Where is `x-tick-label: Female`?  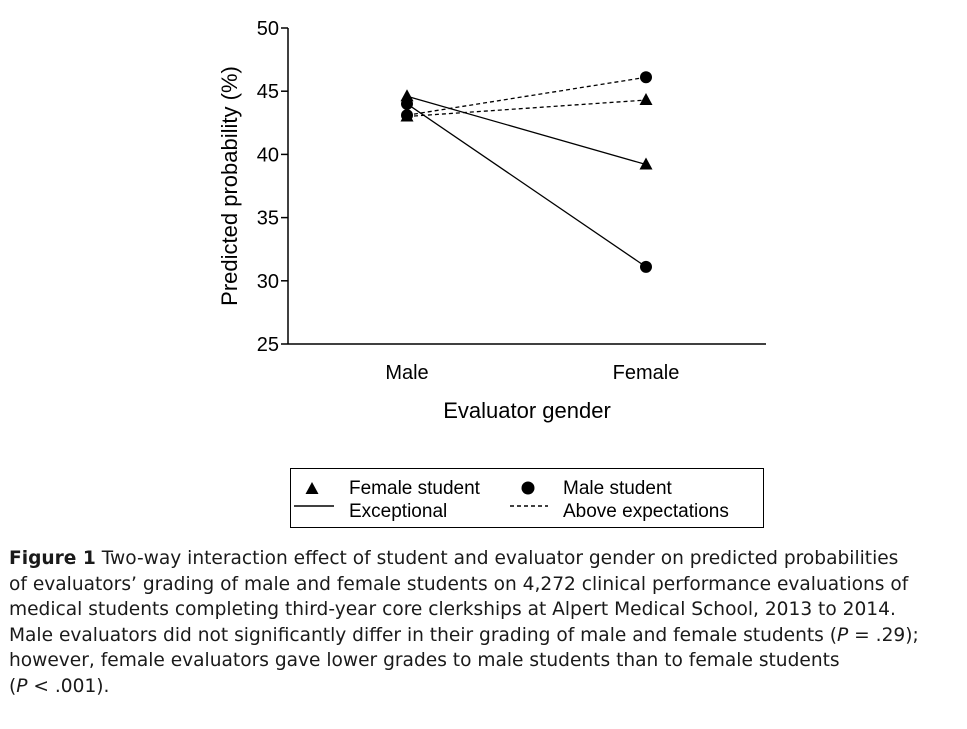 x-tick-label: Female is located at coordinates (646, 373).